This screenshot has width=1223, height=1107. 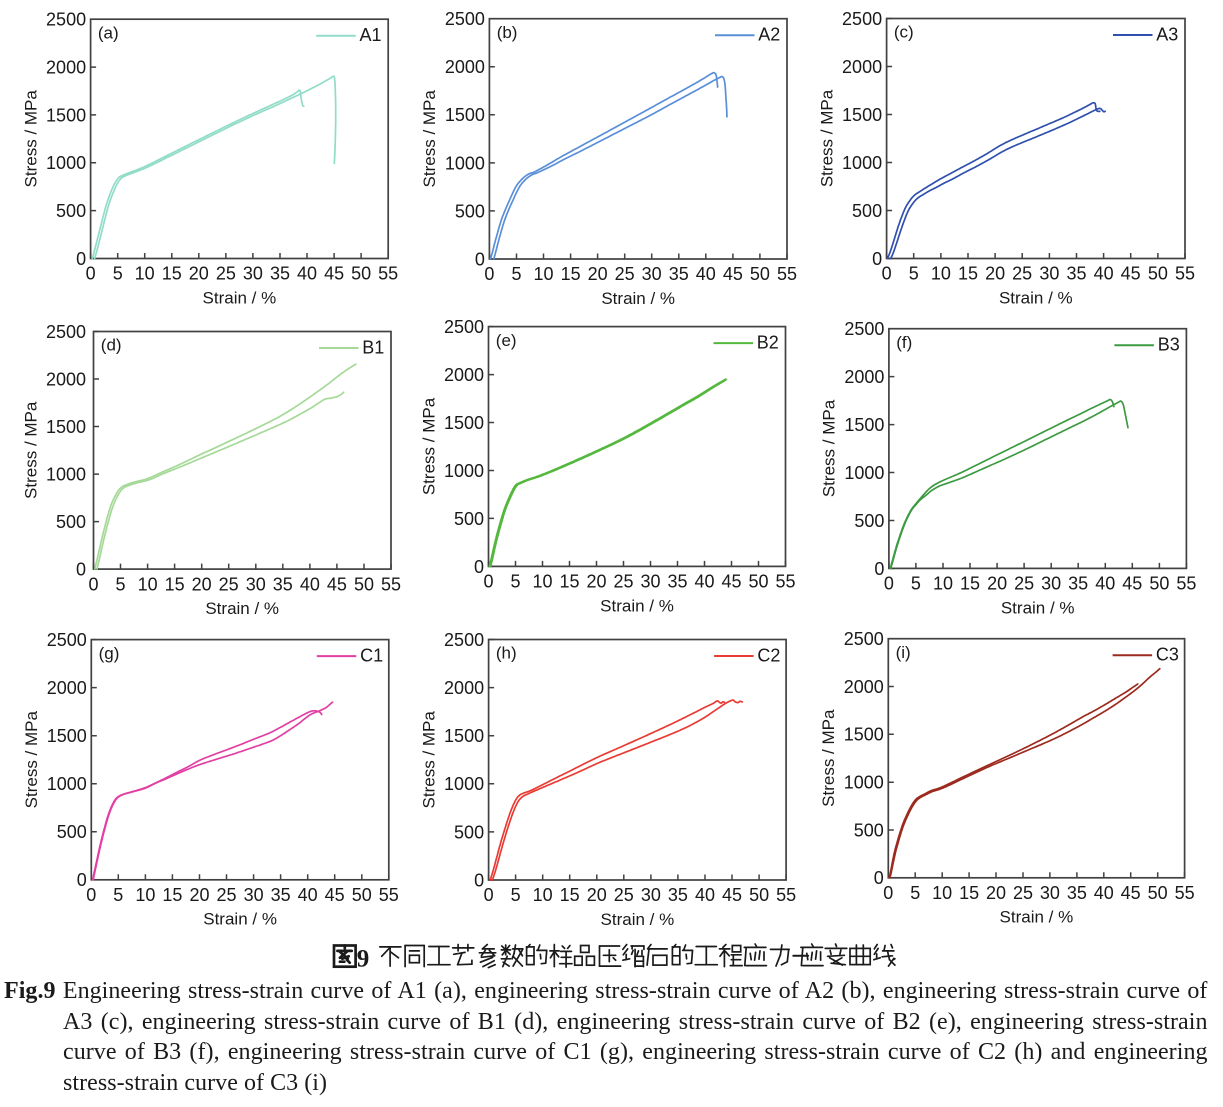 What do you see at coordinates (371, 656) in the screenshot?
I see `svg-text: C1` at bounding box center [371, 656].